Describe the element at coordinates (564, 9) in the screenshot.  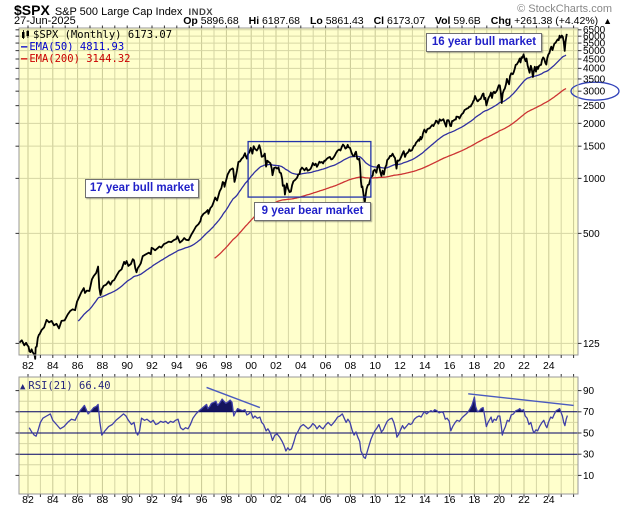
I see `stockcharts-credit: © StockCharts.com` at that location.